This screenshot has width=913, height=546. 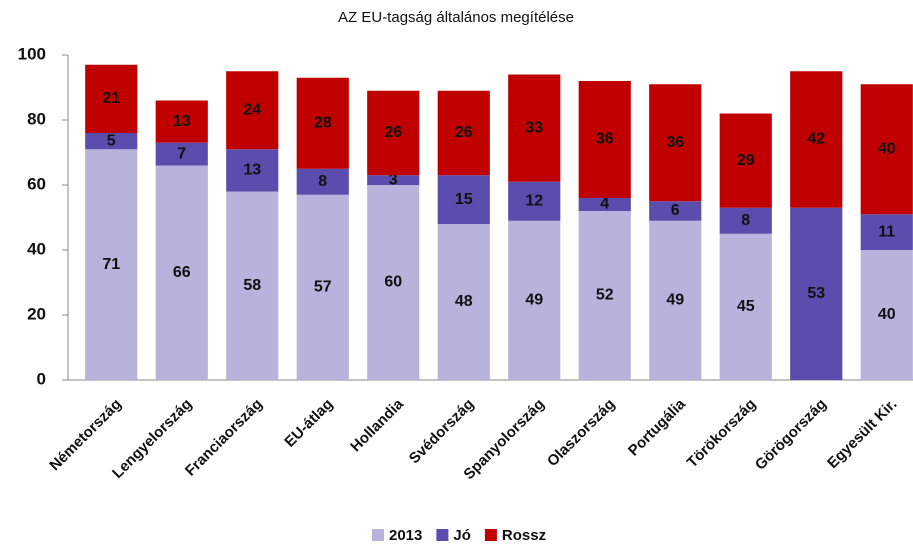 What do you see at coordinates (41, 378) in the screenshot?
I see `y-tick-label: 0` at bounding box center [41, 378].